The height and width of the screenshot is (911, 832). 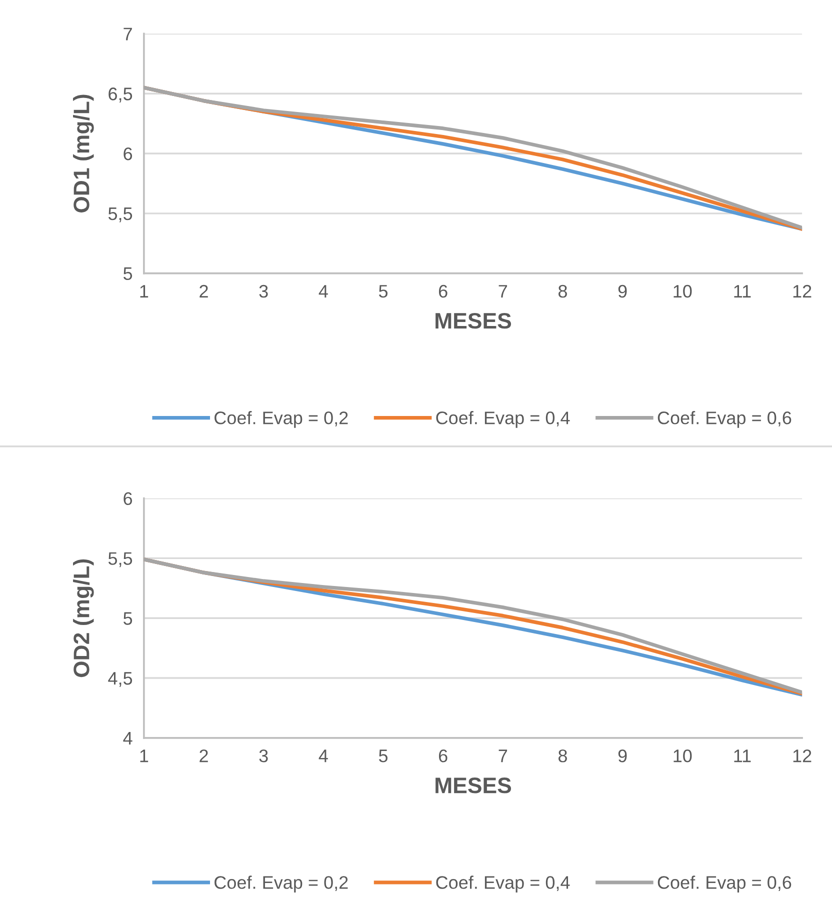 I want to click on y-tick-label: 6,5, so click(x=120, y=95).